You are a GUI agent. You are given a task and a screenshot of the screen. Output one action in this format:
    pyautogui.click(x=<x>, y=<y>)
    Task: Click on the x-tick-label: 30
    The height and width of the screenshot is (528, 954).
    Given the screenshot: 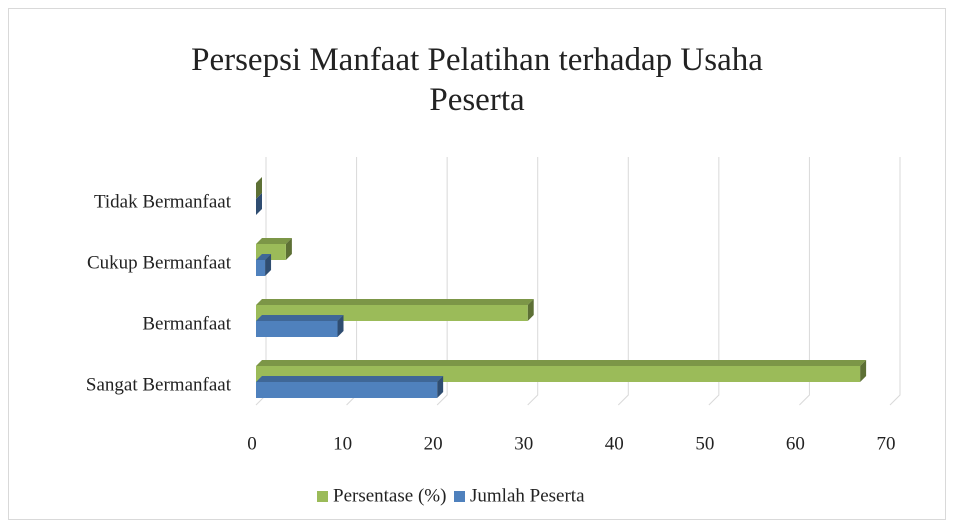 What is the action you would take?
    pyautogui.click(x=523, y=443)
    